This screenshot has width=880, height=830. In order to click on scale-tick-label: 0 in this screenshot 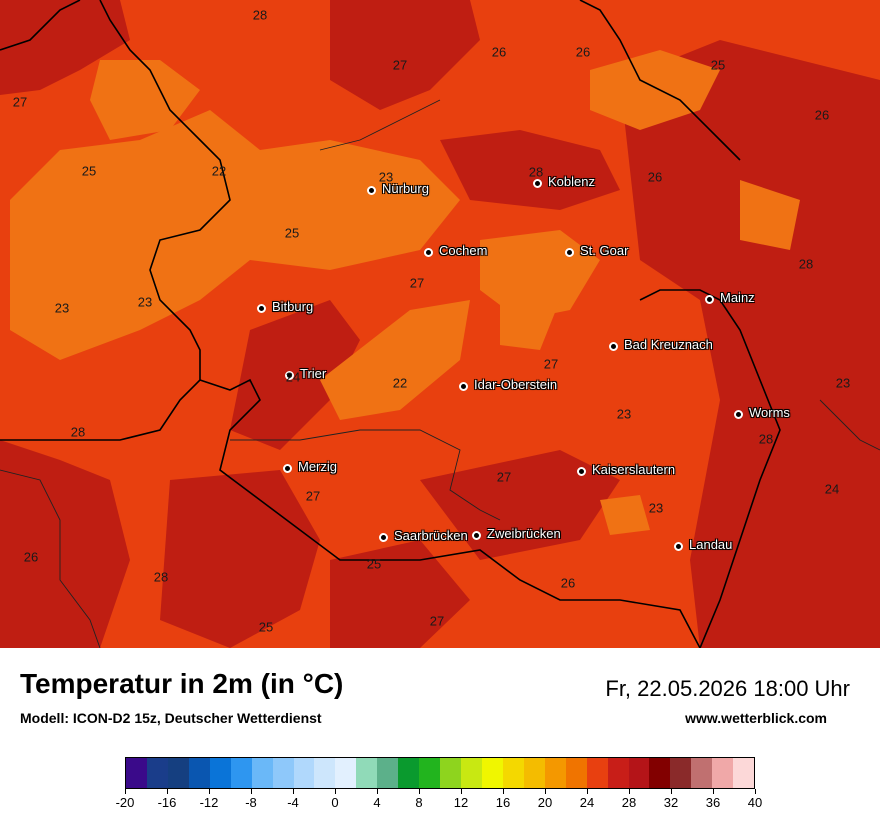, I will do `click(335, 802)`.